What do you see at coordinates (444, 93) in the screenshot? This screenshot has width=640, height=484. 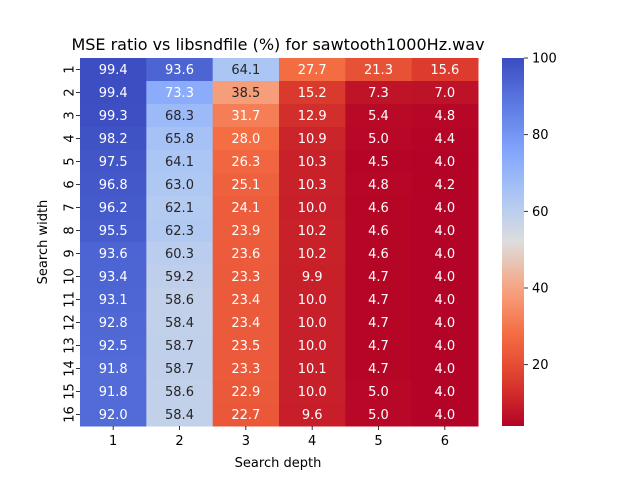 I see `cell-value-label: 7.0` at bounding box center [444, 93].